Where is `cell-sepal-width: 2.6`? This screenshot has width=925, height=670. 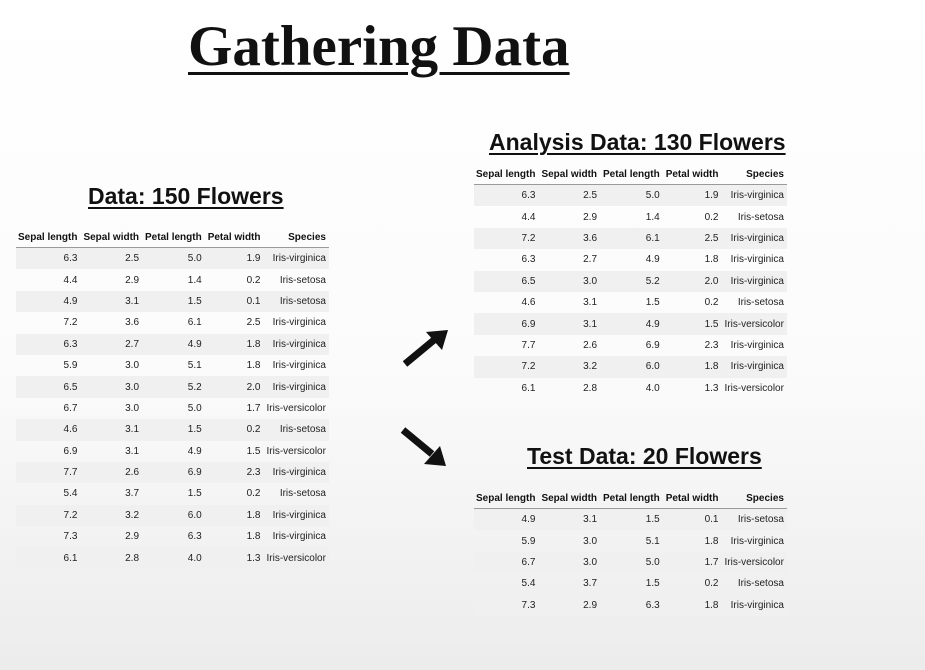
cell-sepal-width: 2.6 is located at coordinates (111, 472).